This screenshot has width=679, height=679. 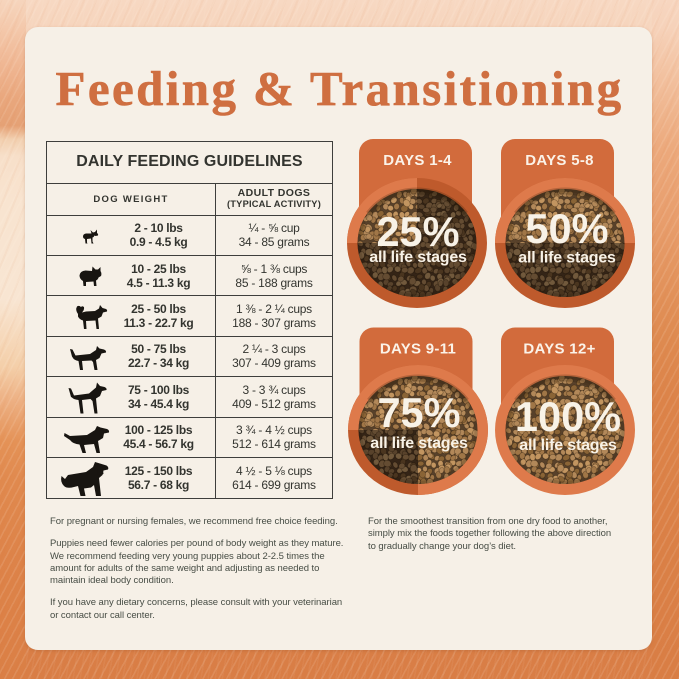 I want to click on svg-text: DAYS 12+, so click(x=559, y=349).